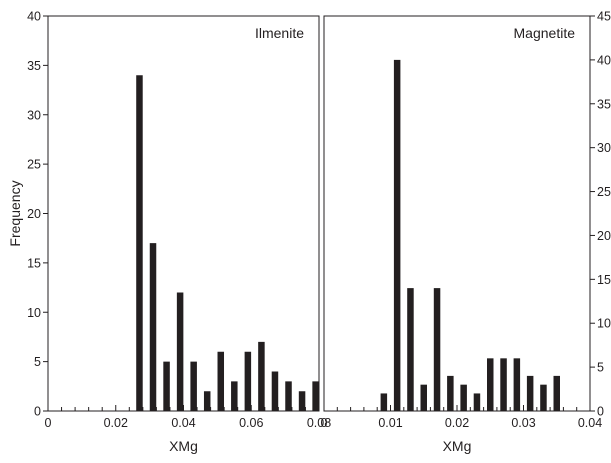 The height and width of the screenshot is (463, 611). I want to click on x-tick-label: 0.08, so click(319, 423).